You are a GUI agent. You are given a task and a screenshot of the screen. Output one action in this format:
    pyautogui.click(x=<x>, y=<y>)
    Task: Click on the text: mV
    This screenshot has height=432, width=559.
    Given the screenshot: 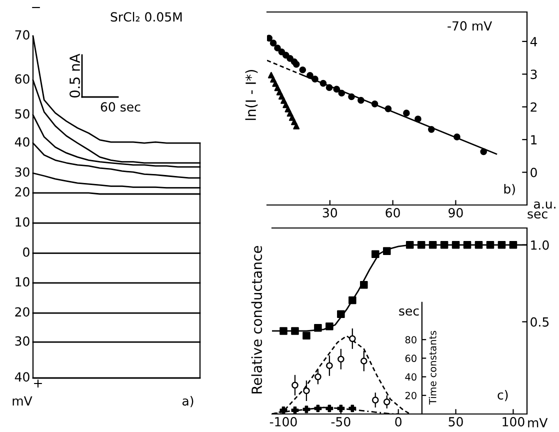 What is the action you would take?
    pyautogui.click(x=22, y=401)
    